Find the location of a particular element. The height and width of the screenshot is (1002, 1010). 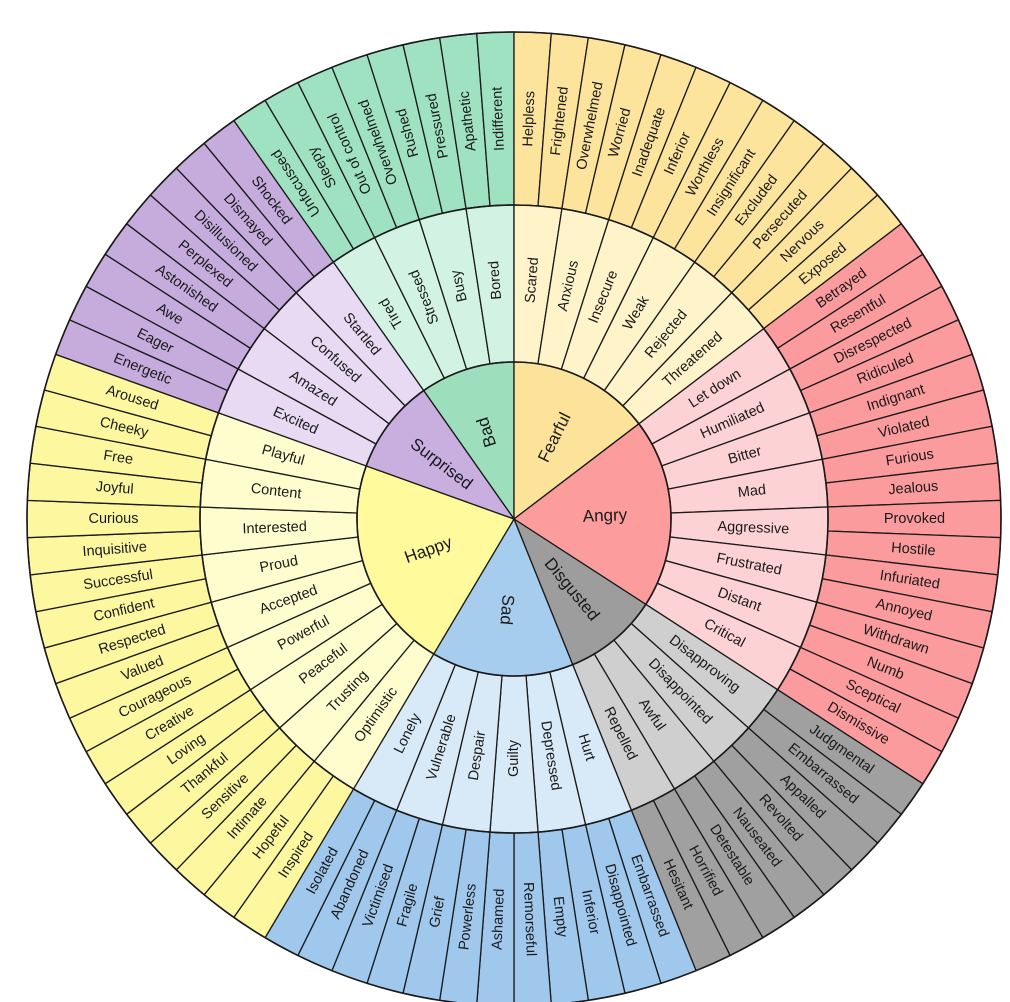

outer-label-apathetic: Apathetic is located at coordinates (468, 121).